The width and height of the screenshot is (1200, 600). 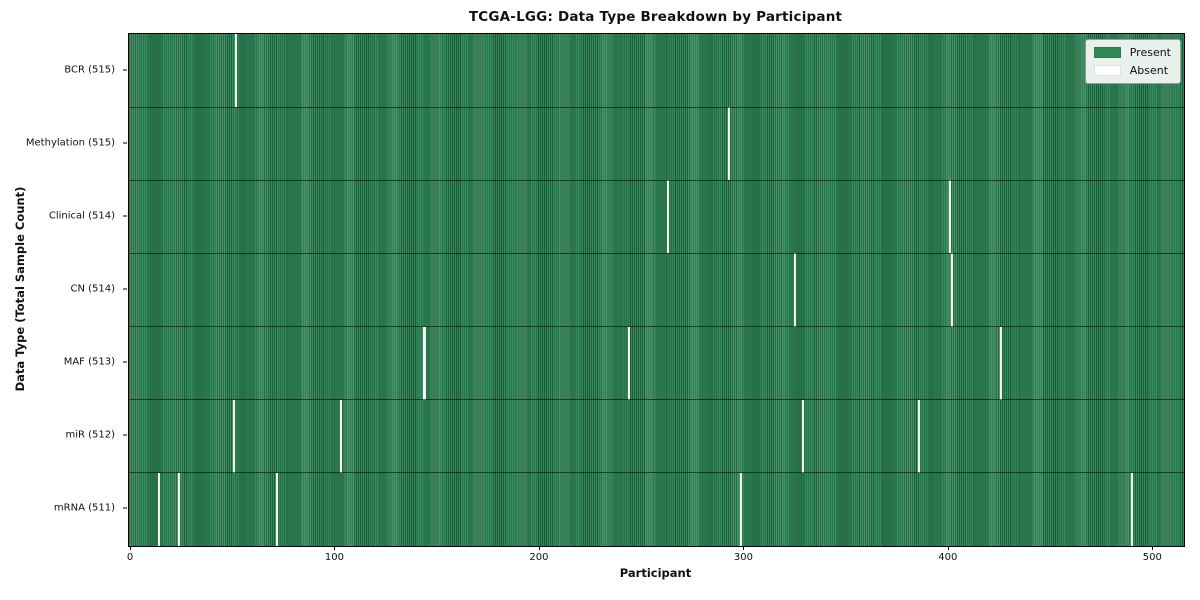 What do you see at coordinates (656, 71) in the screenshot?
I see `row-bcr` at bounding box center [656, 71].